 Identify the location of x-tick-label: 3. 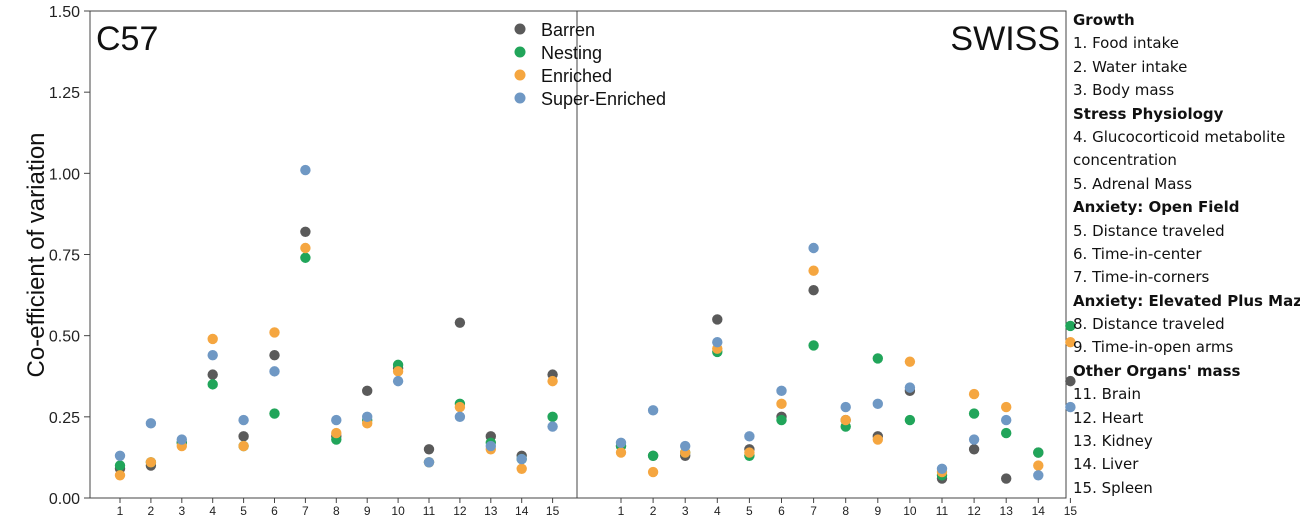
(181, 511).